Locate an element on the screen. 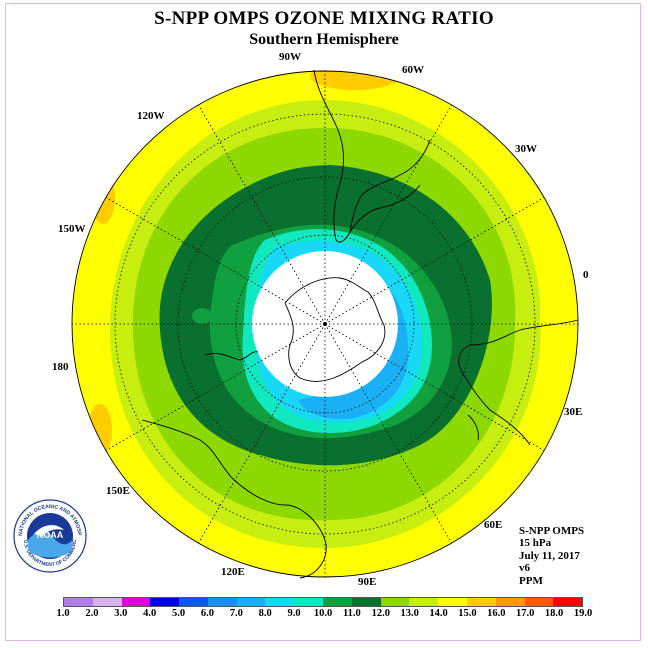 This screenshot has height=648, width=648. colorbar-tick-label: 19.0 is located at coordinates (583, 613).